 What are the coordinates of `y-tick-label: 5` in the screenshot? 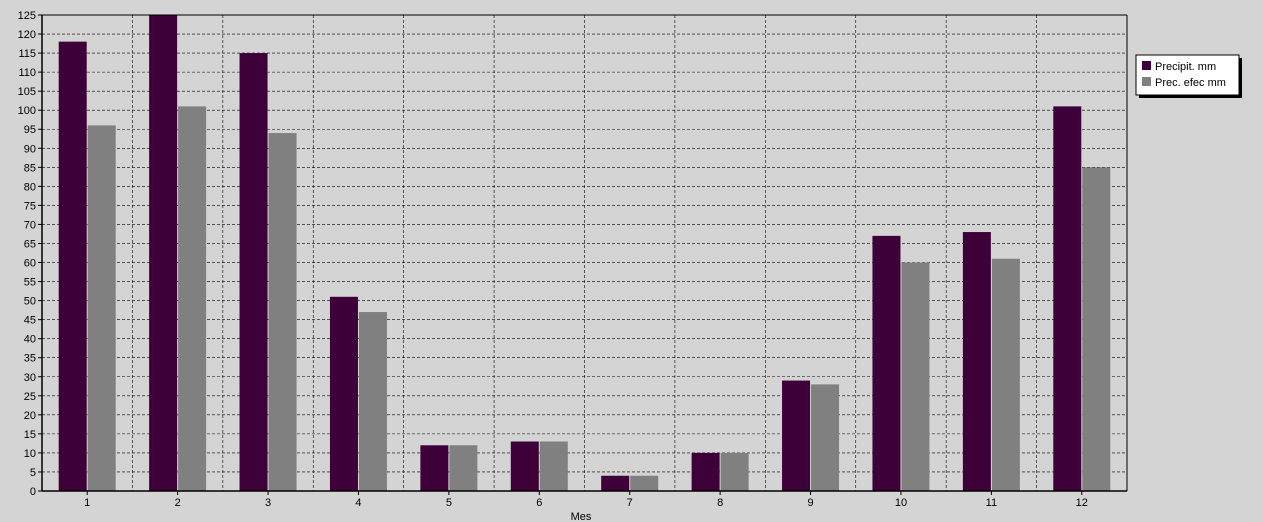 It's located at (33, 473).